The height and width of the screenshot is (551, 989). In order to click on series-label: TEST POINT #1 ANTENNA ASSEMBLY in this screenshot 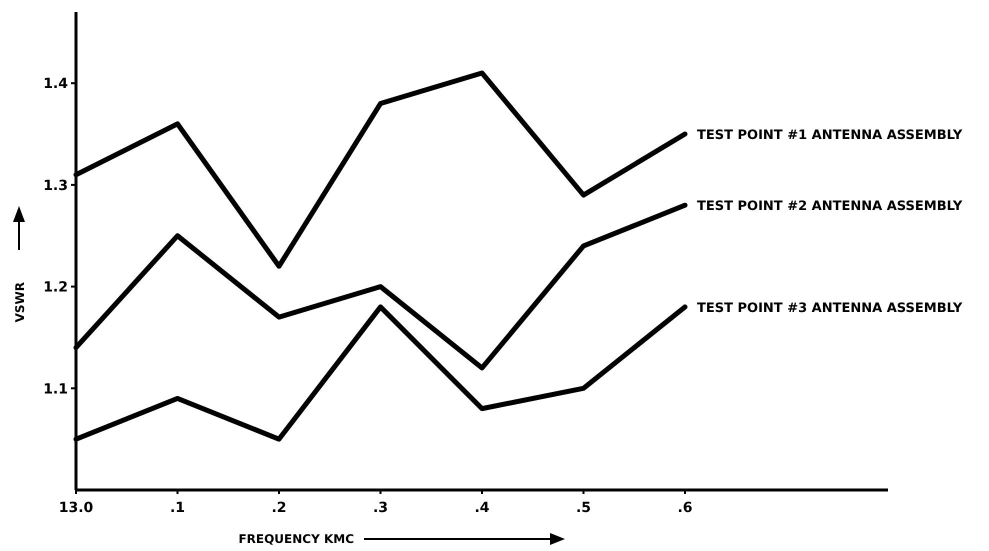, I will do `click(830, 136)`.